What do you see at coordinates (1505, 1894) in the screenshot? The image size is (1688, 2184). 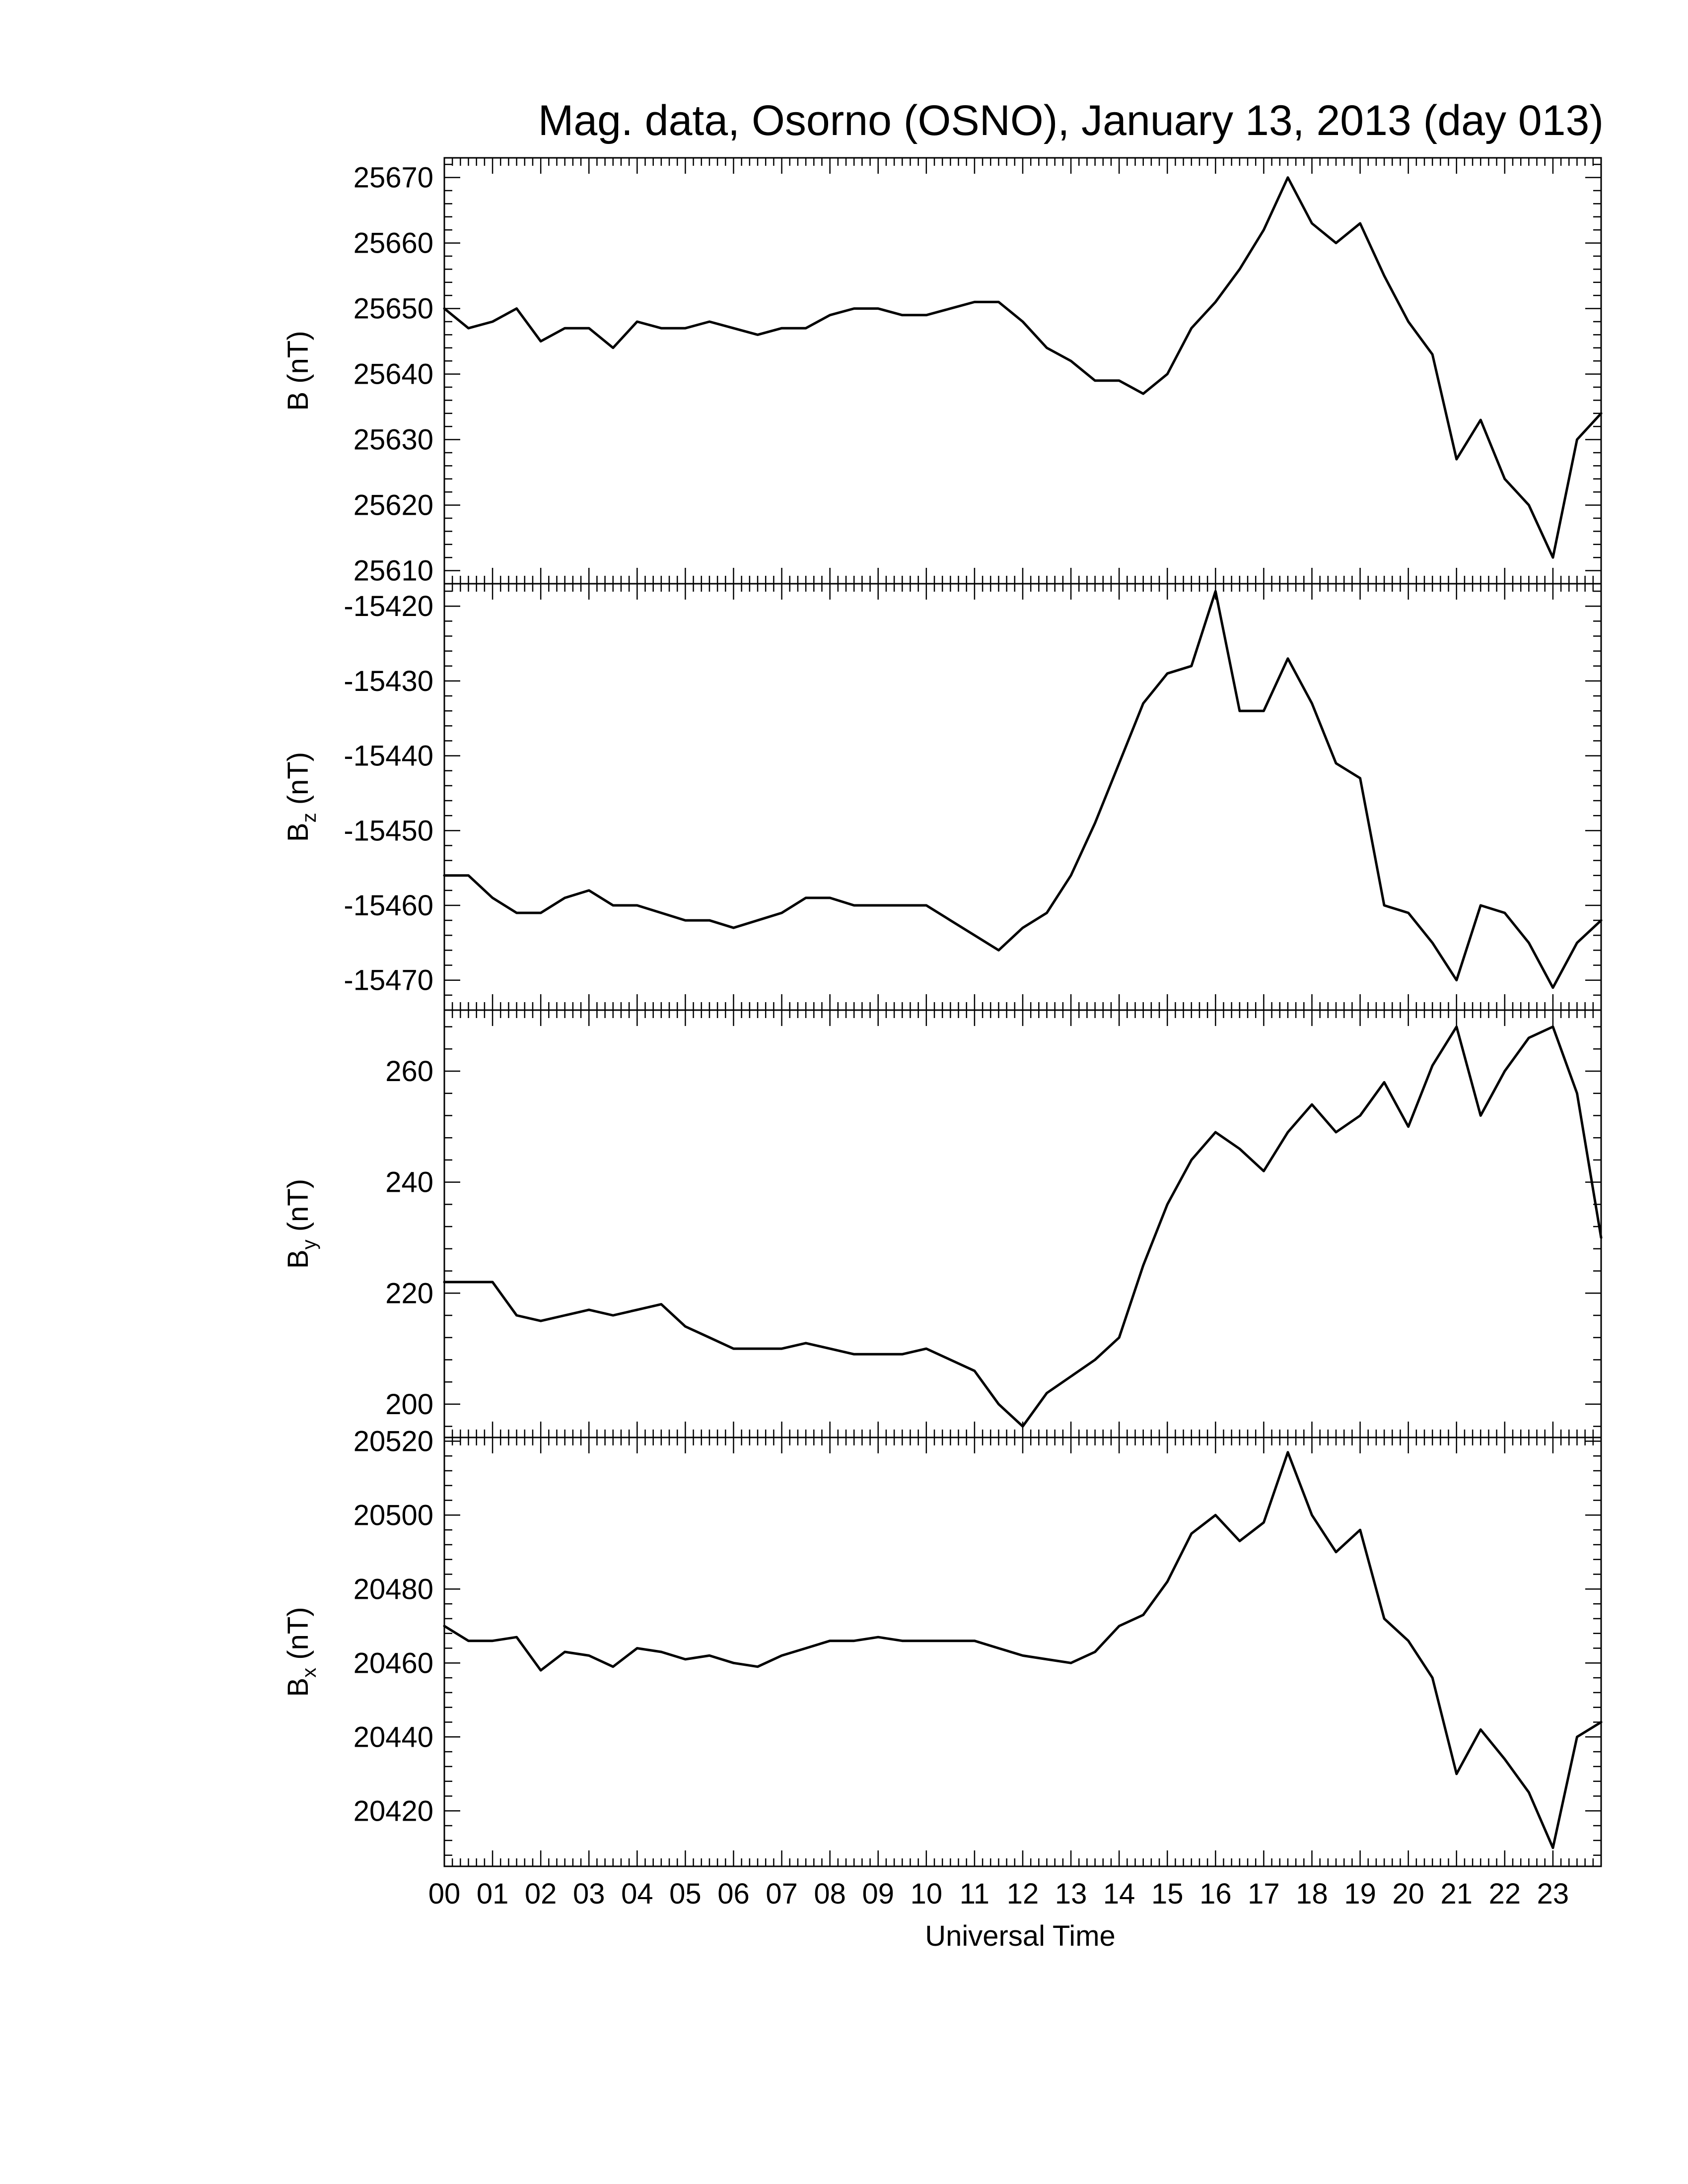 I see `x-tick-label: 22` at bounding box center [1505, 1894].